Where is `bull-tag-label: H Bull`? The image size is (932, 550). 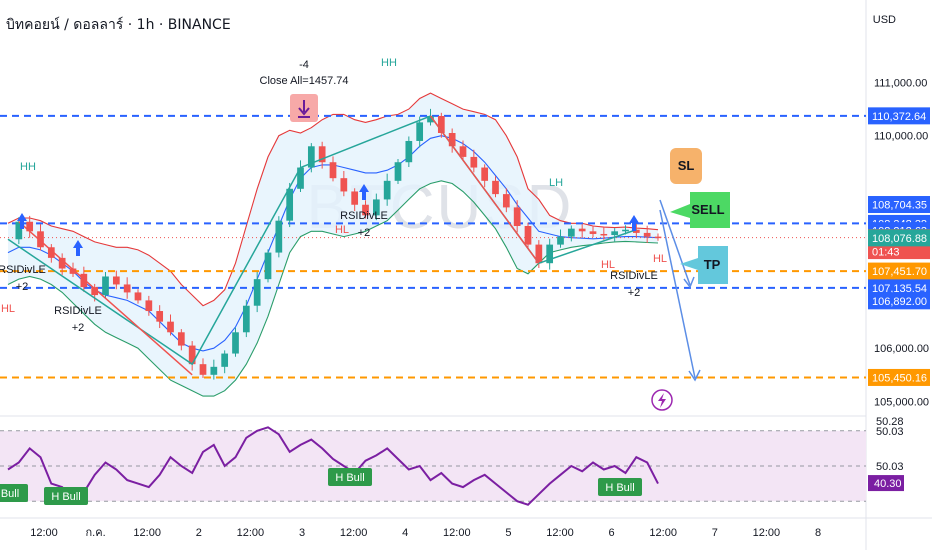 bull-tag-label: H Bull is located at coordinates (619, 488).